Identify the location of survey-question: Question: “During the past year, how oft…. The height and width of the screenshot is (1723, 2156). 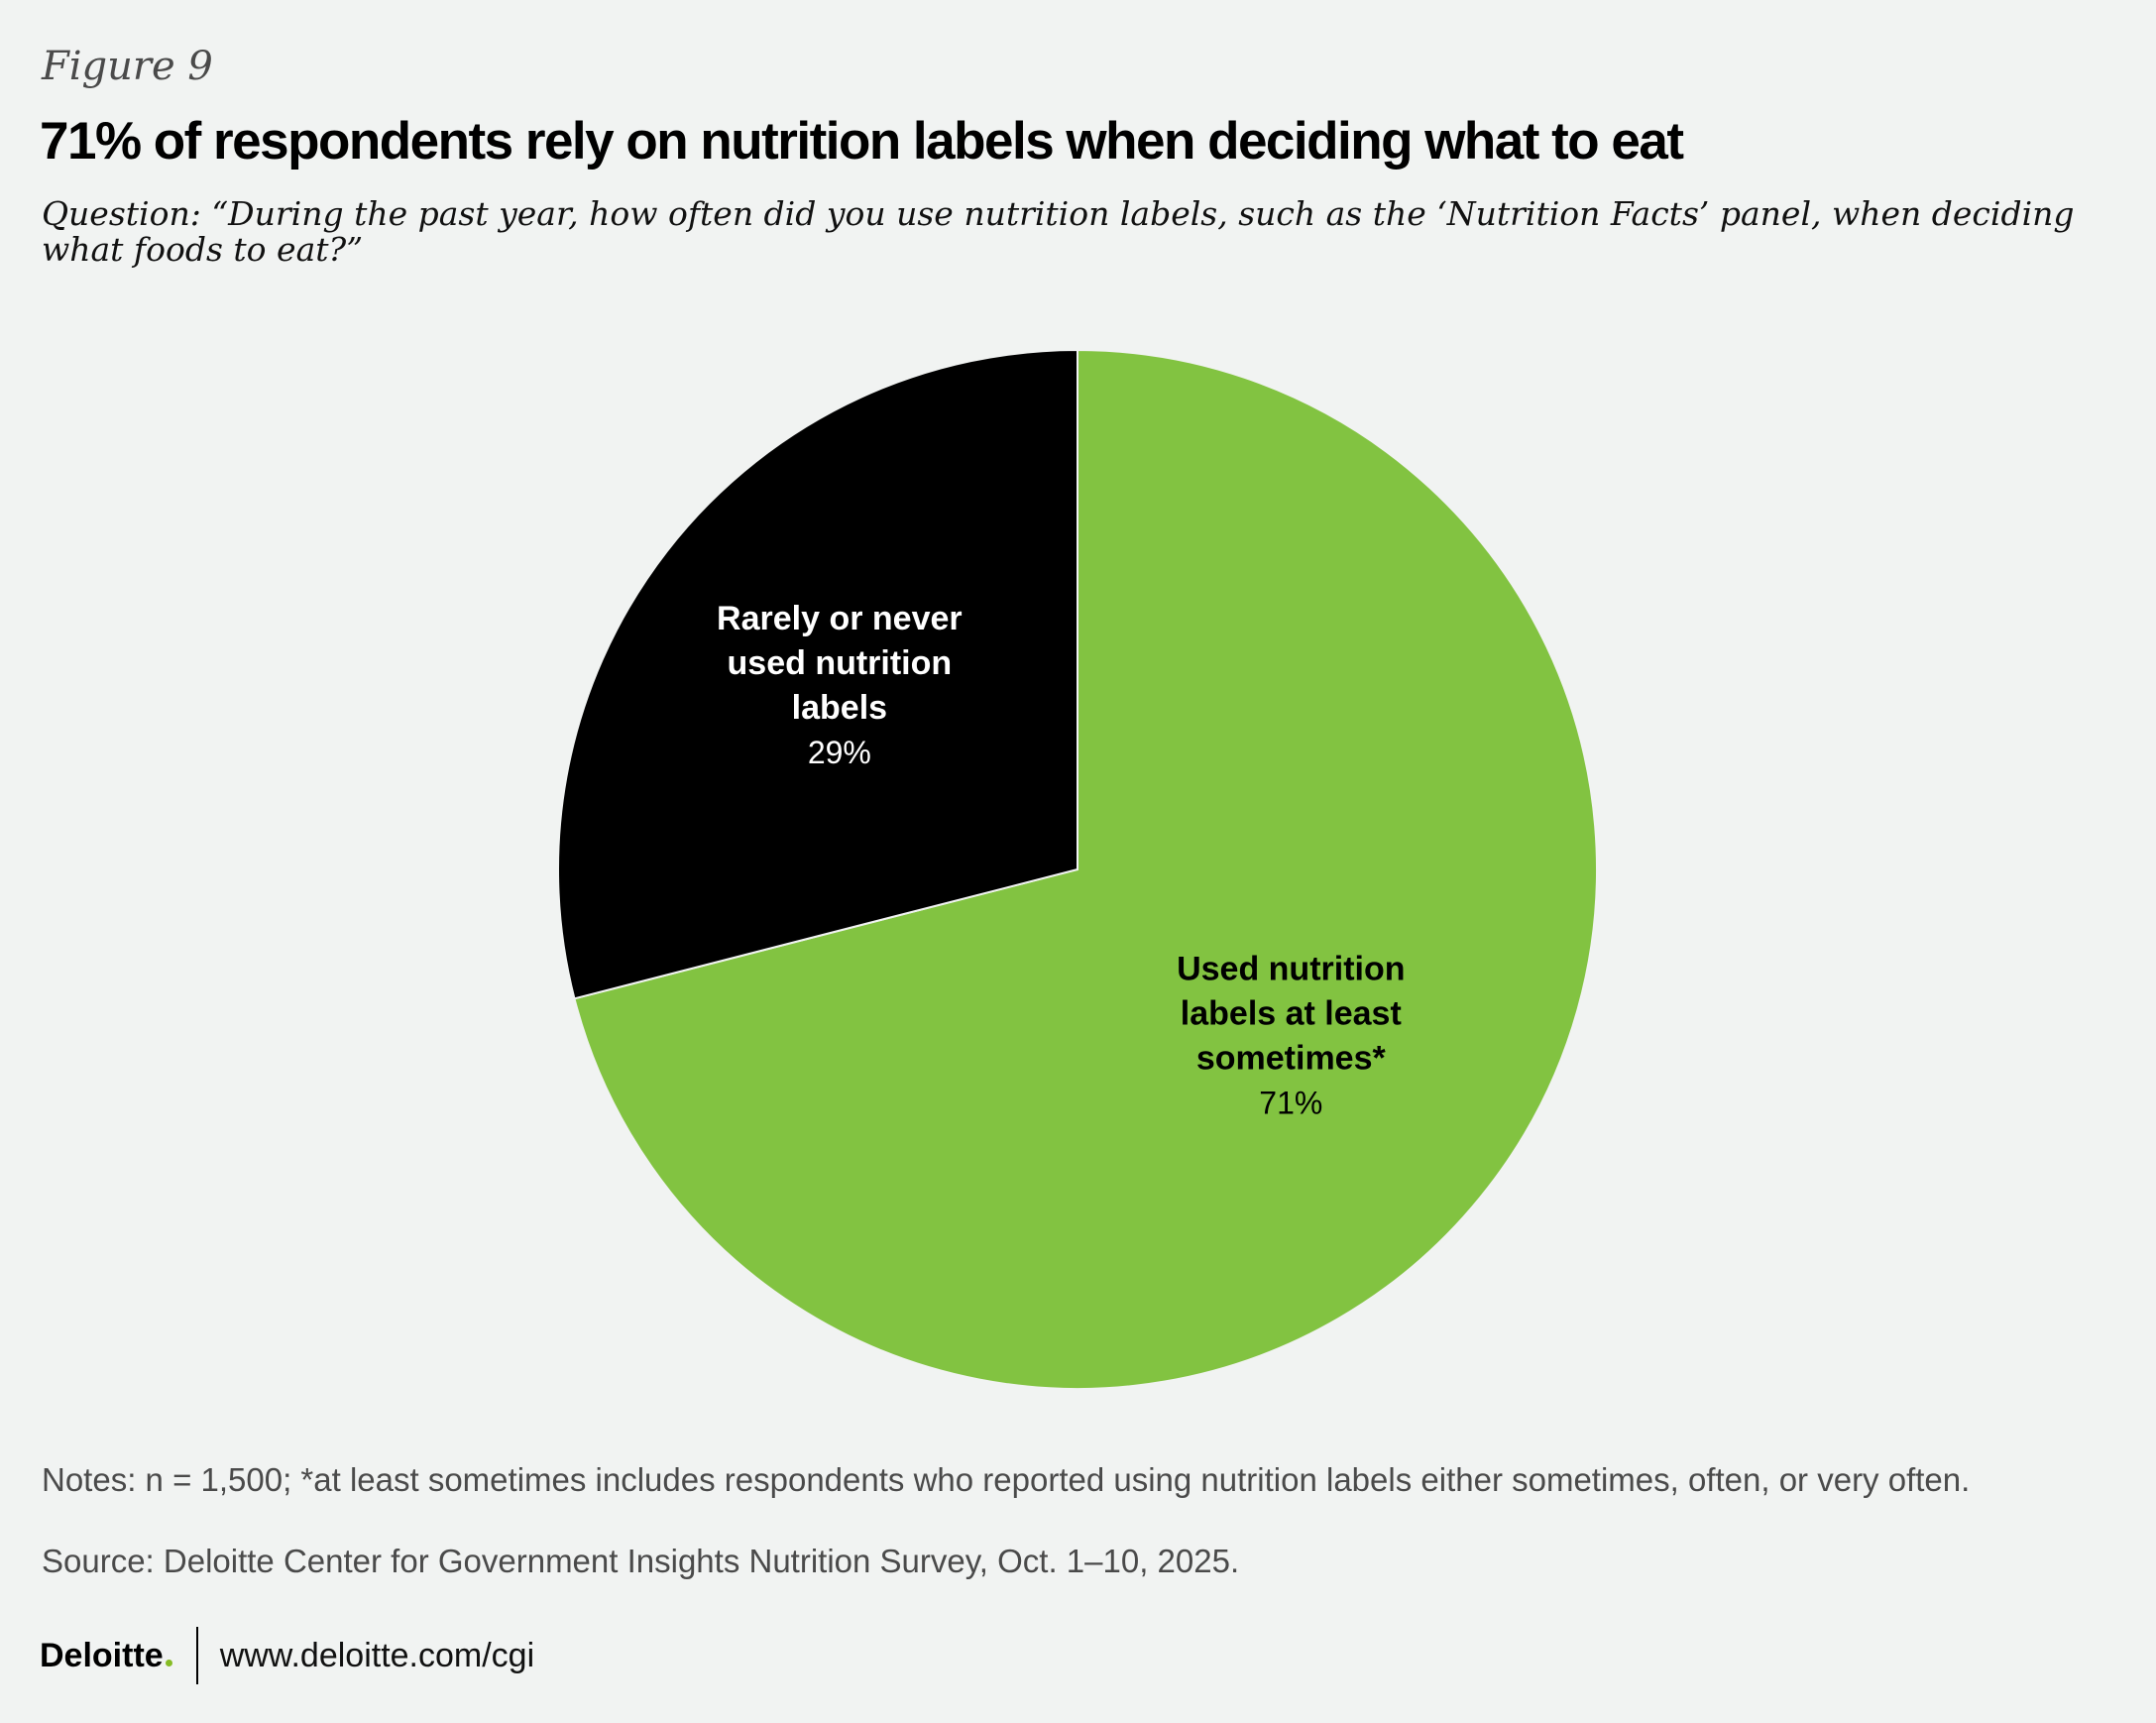
(1058, 231).